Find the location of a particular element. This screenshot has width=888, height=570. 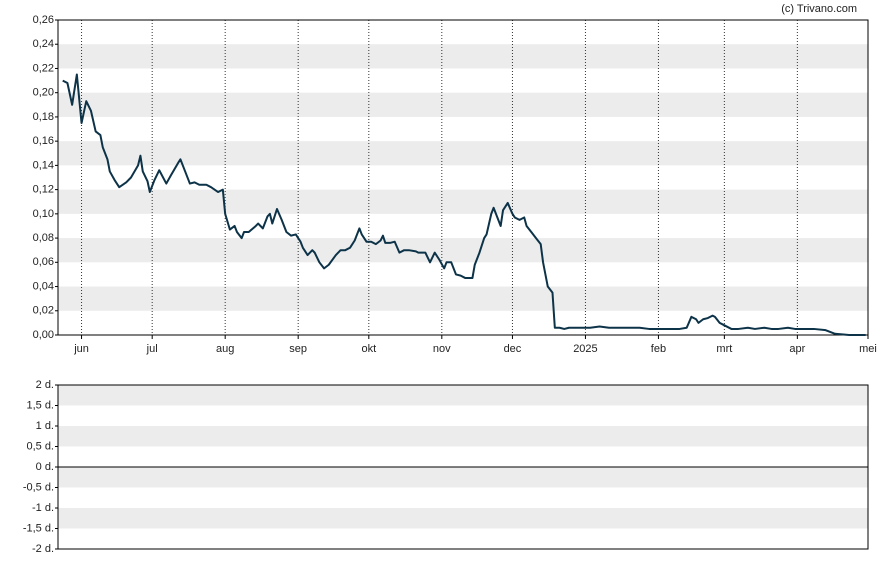

x-tick-label: sep is located at coordinates (298, 349).